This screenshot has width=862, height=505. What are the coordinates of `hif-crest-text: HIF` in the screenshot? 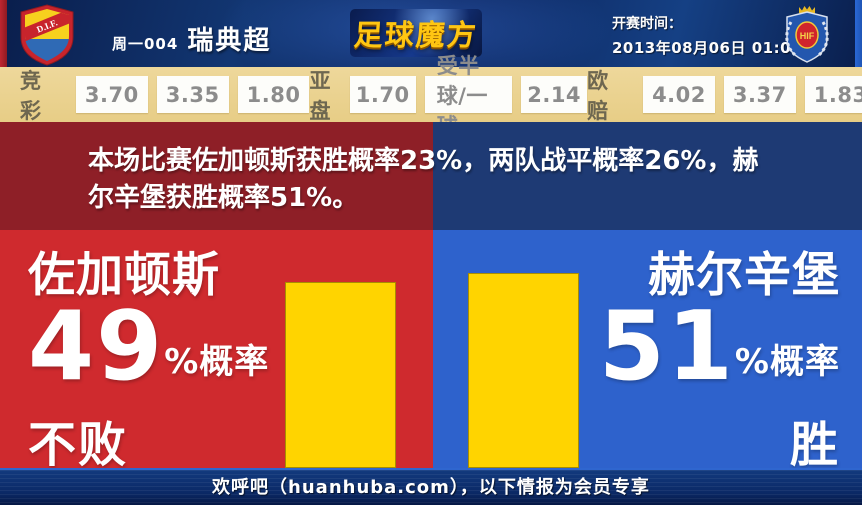 It's located at (807, 36).